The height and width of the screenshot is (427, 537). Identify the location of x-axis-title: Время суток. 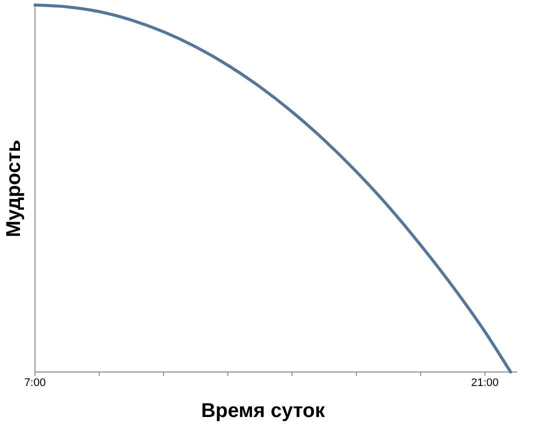
(263, 411).